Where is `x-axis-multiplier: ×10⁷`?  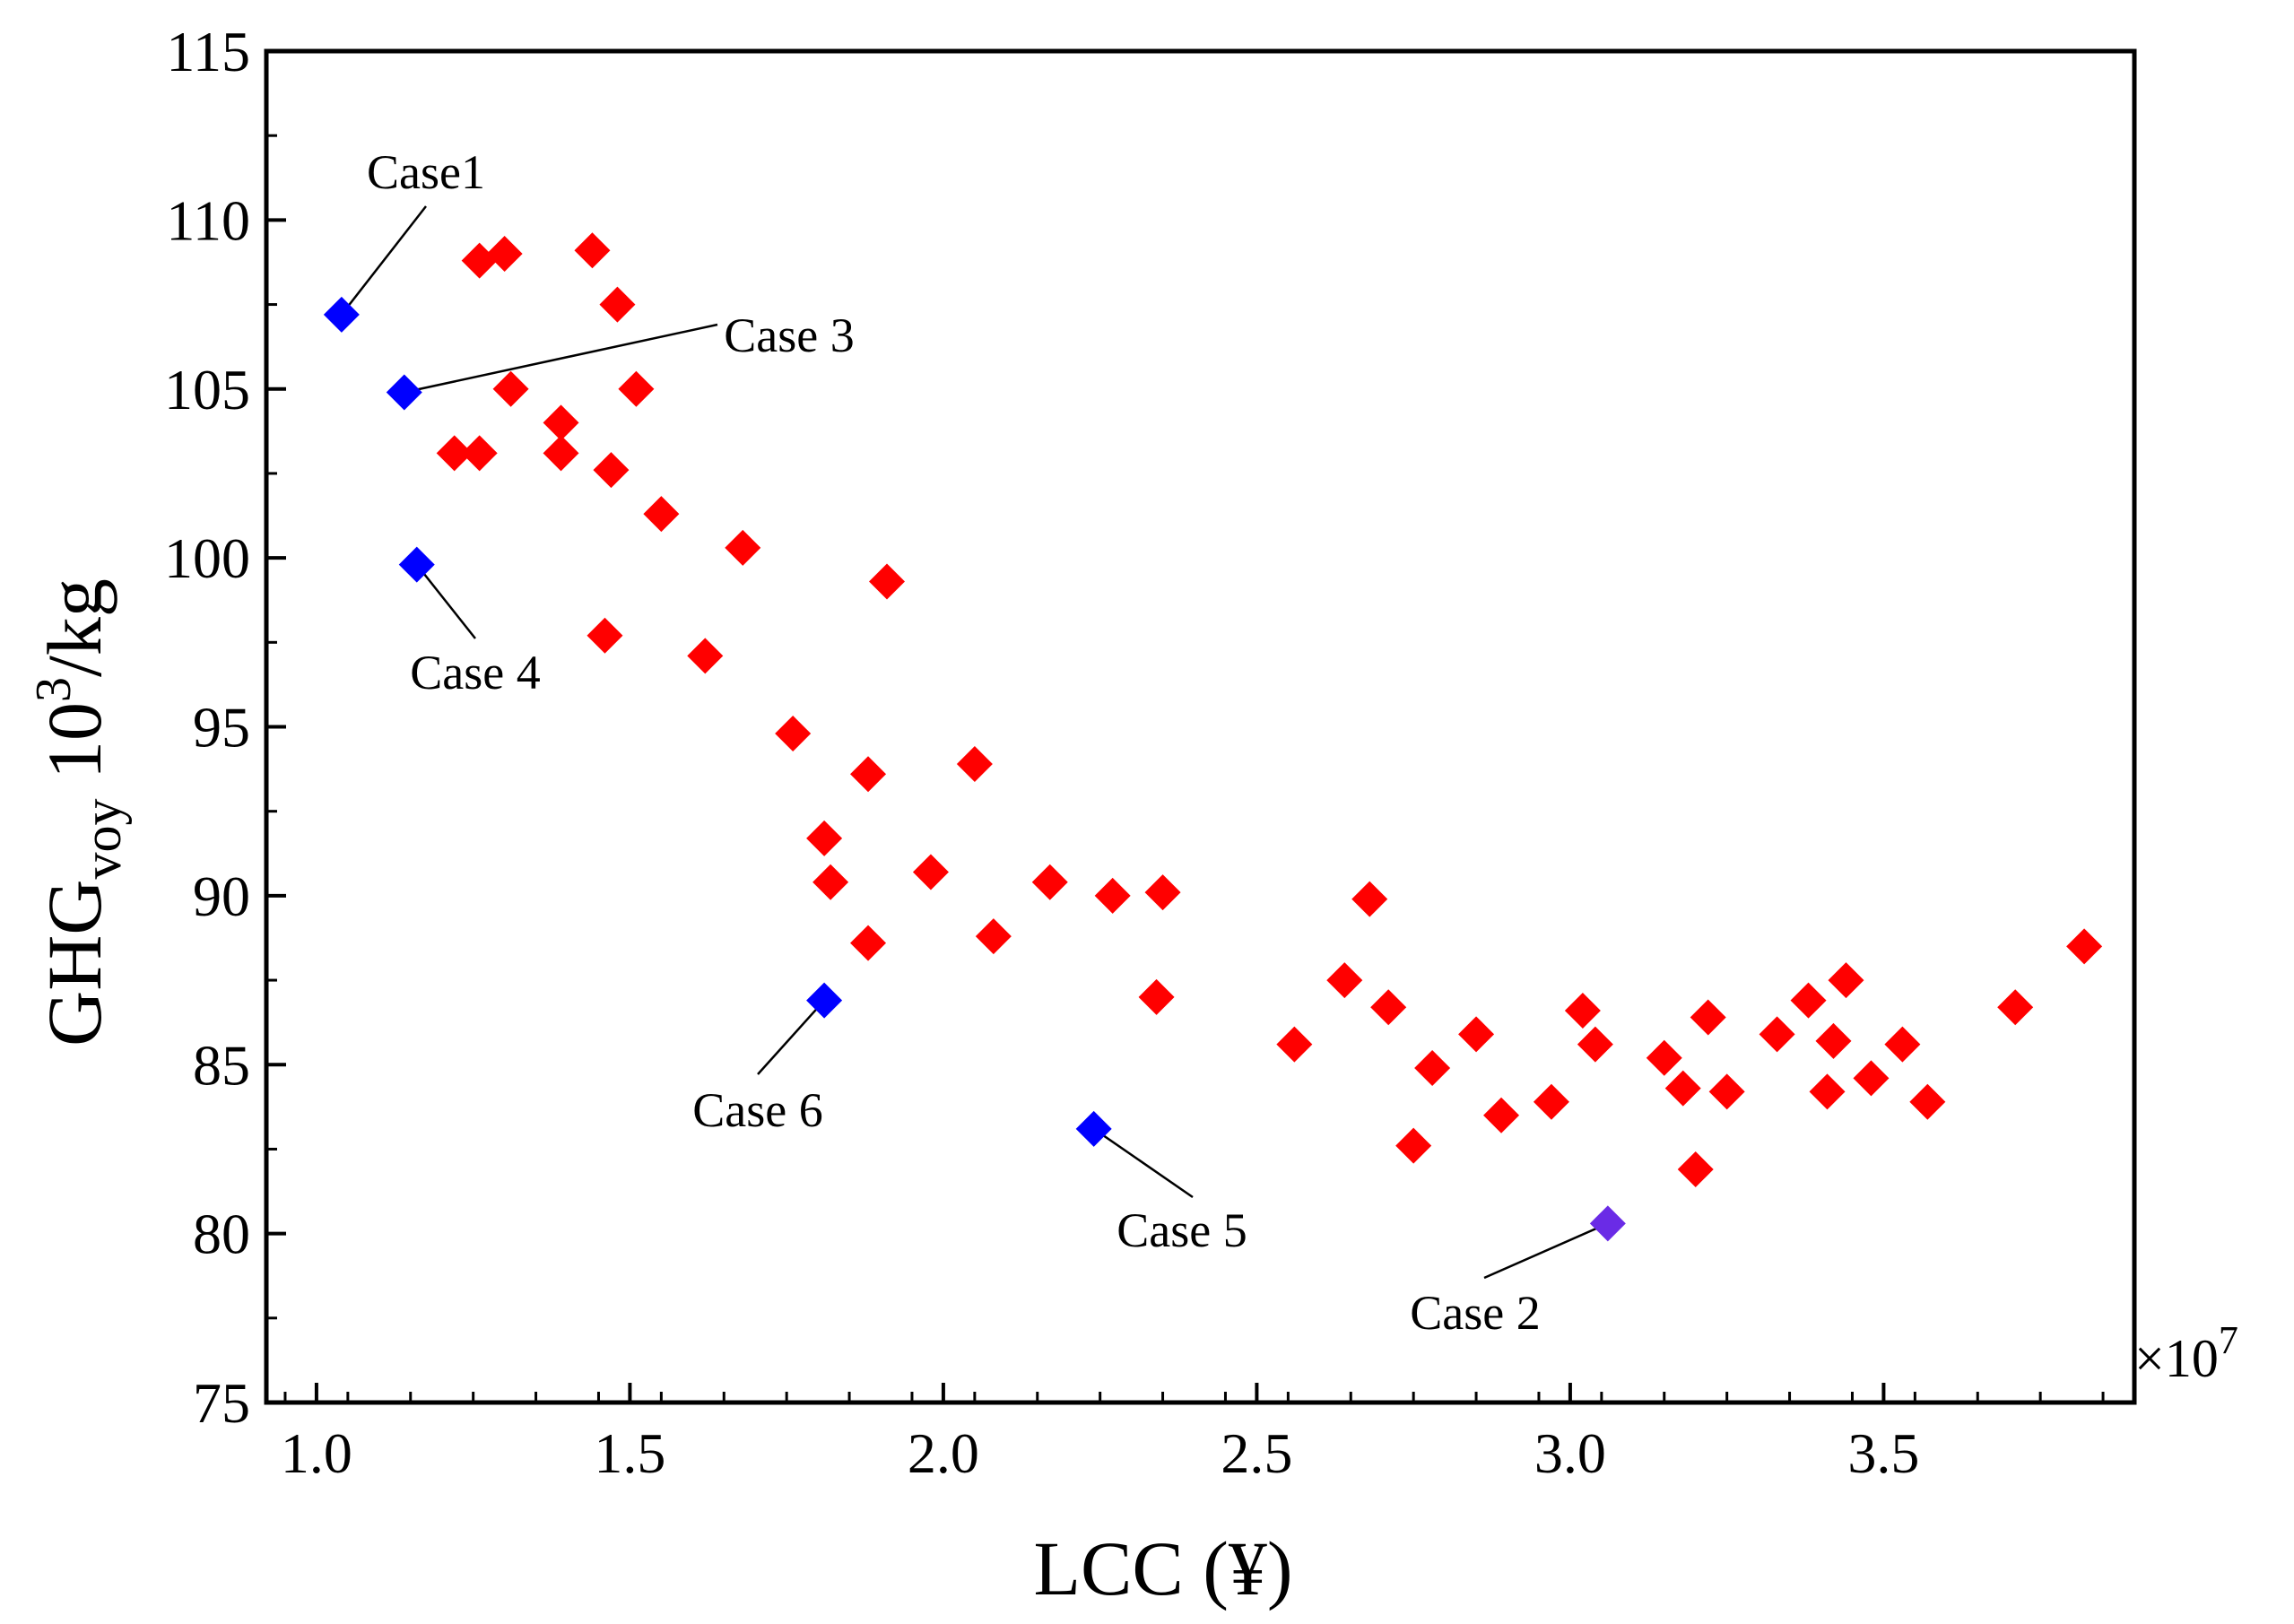 x-axis-multiplier: ×10⁷ is located at coordinates (2186, 1353).